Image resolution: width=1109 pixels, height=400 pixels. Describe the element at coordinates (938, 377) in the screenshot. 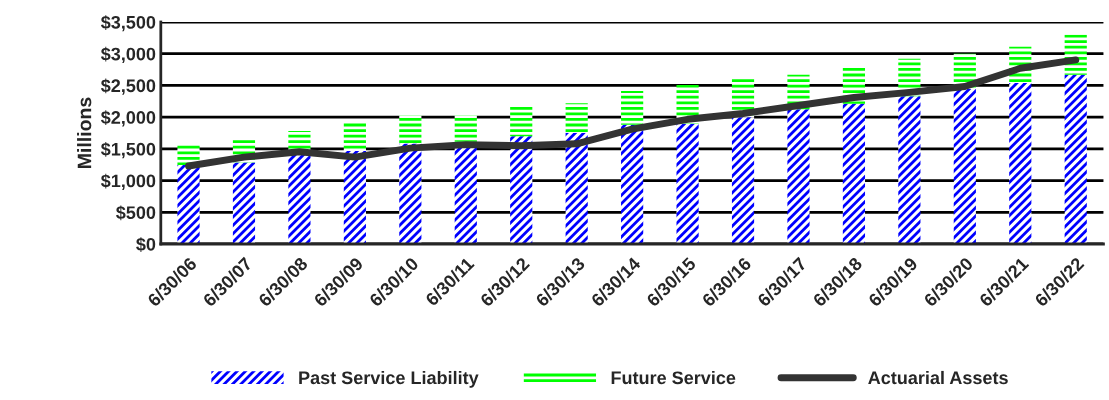

I see `legend-label: Actuarial Assets` at that location.